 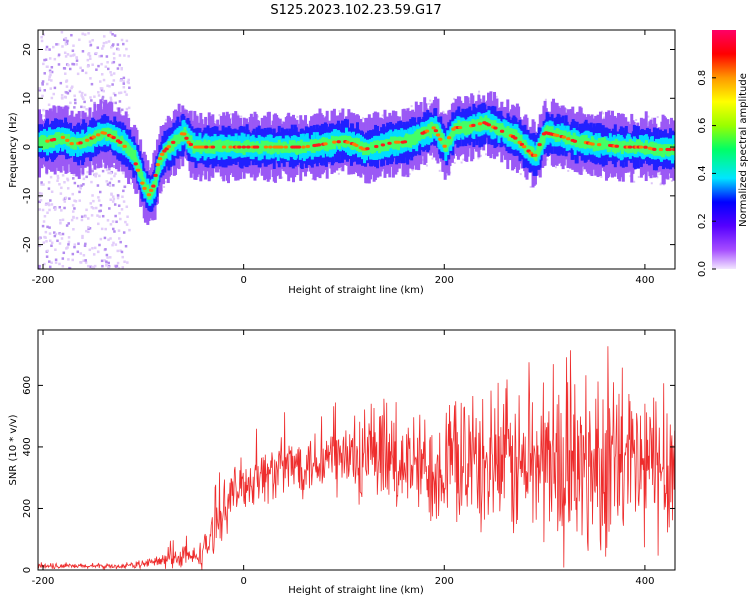 I want to click on colorbar-tick-label: 0.6, so click(x=702, y=126).